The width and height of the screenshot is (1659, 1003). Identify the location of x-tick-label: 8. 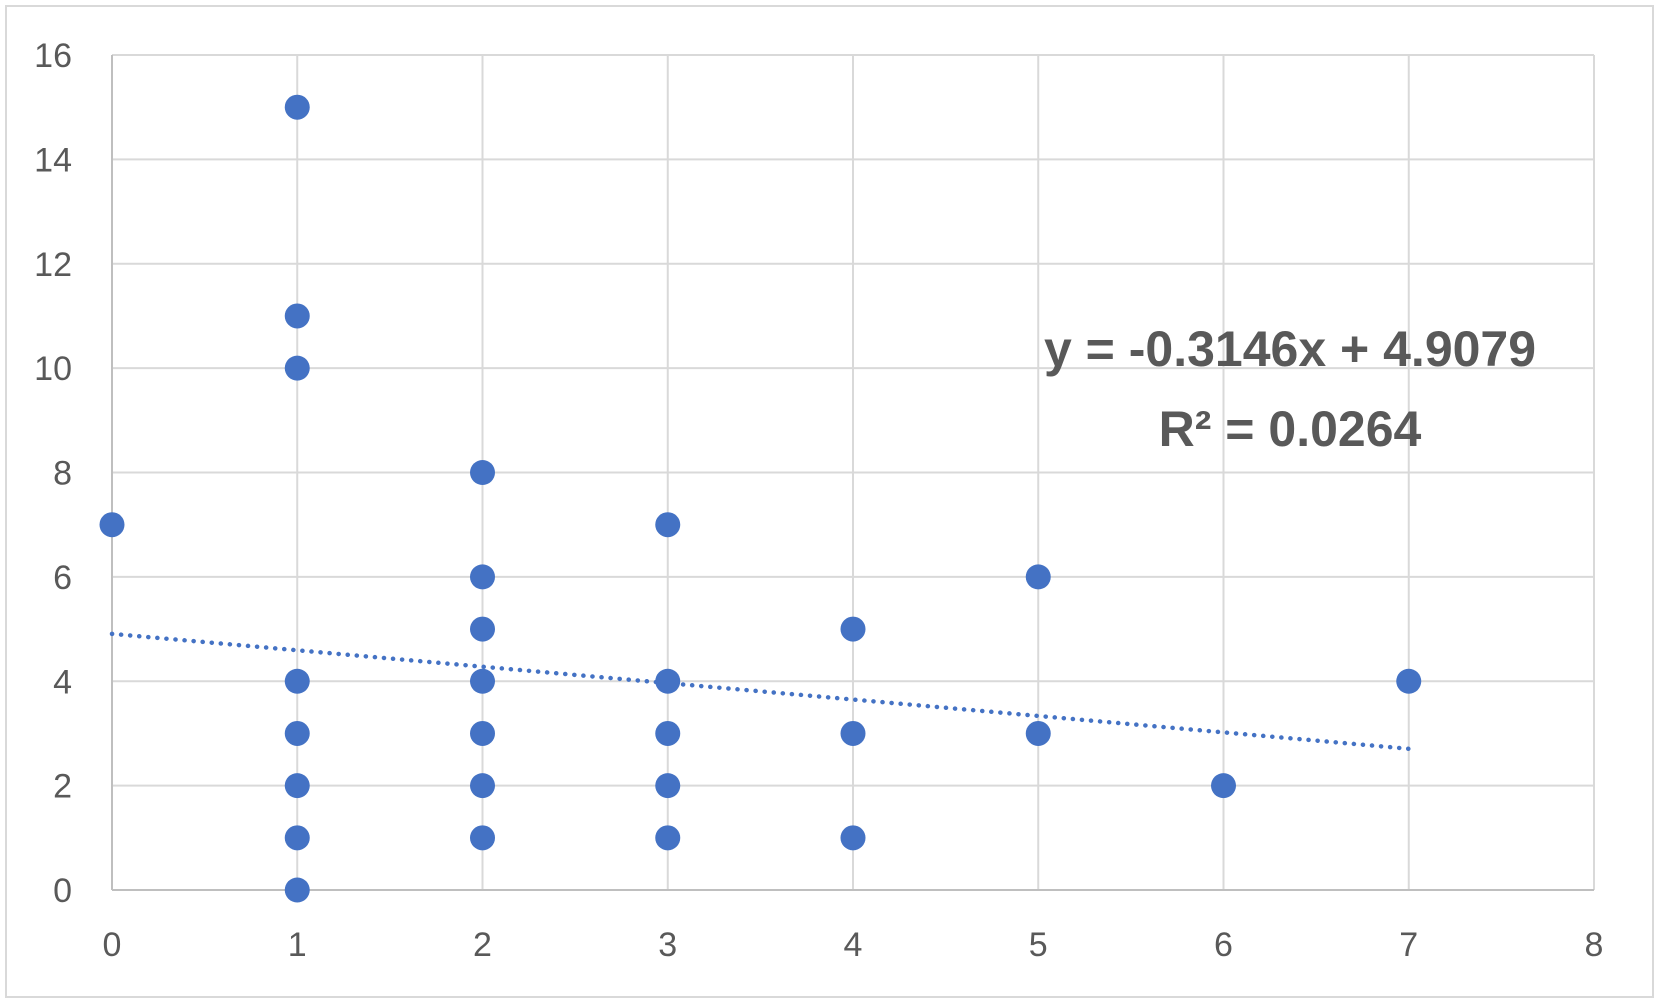
(1594, 945).